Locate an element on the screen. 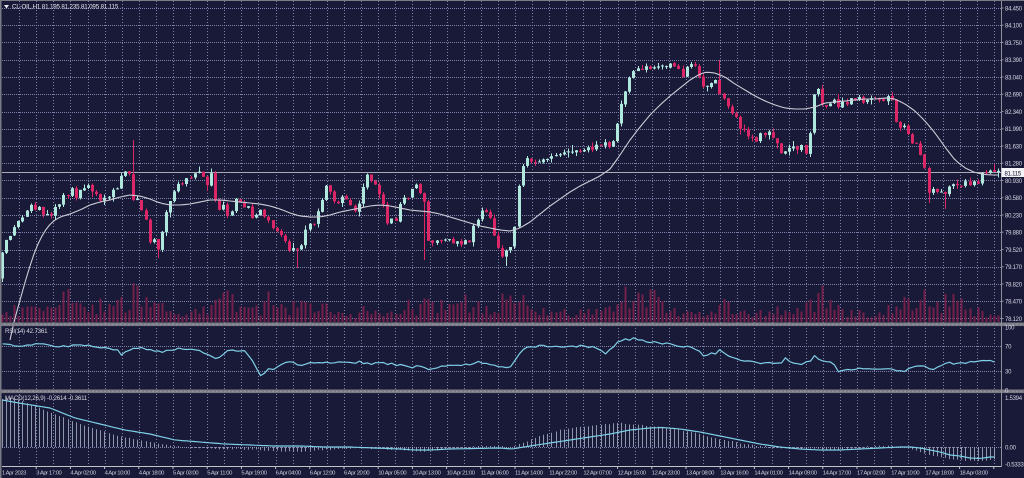 The image size is (1024, 478). svg-text: 1 Apr 2023 is located at coordinates (14, 474).